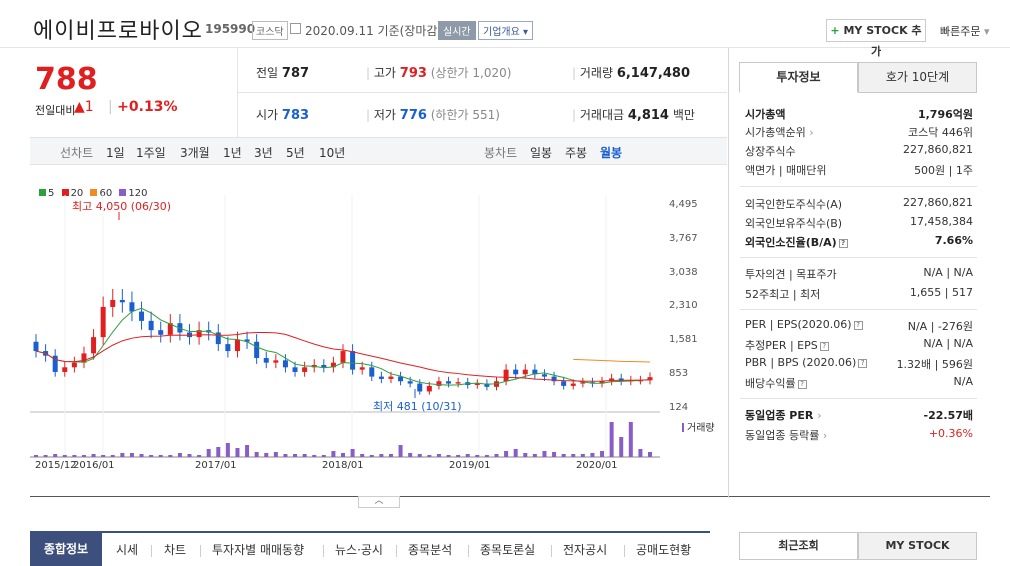  I want to click on cap-rank-row: 시가총액순위 › 코스닥 446위, so click(859, 132).